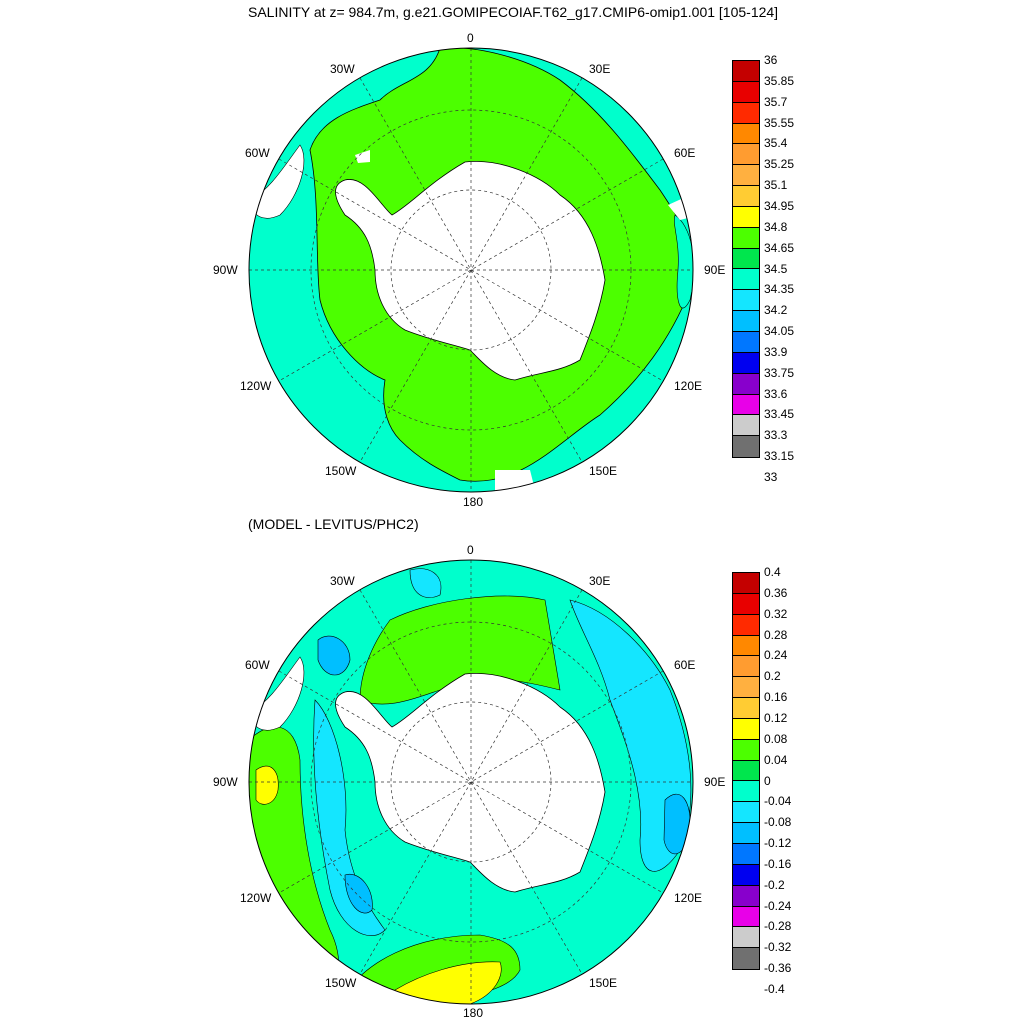 The height and width of the screenshot is (1024, 1024). I want to click on bottom-map-yellow-west, so click(267, 785).